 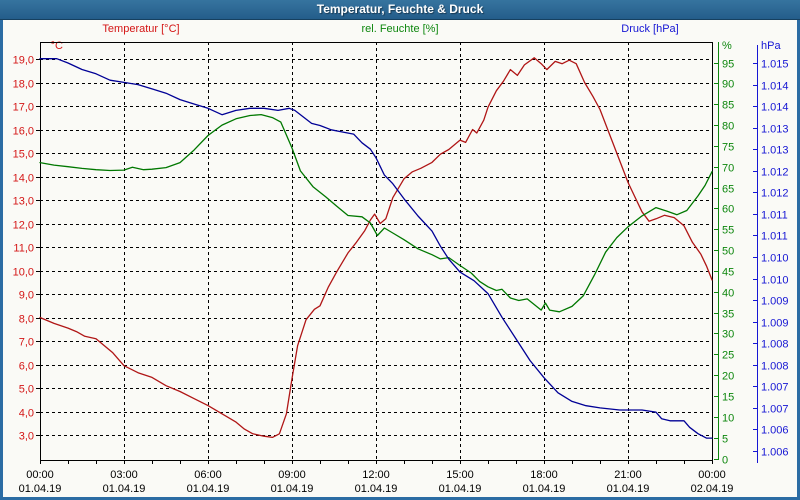 I want to click on title-bar: Temperatur, Feuchte & Druck, so click(x=400, y=10).